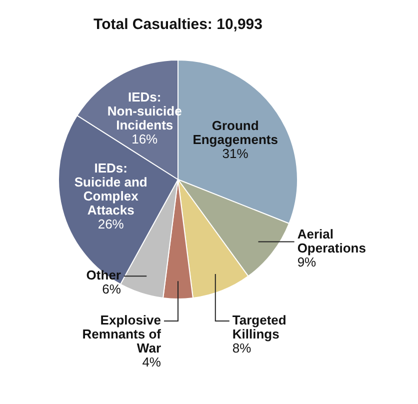 The width and height of the screenshot is (418, 404). Describe the element at coordinates (242, 348) in the screenshot. I see `data-label: 8%` at that location.